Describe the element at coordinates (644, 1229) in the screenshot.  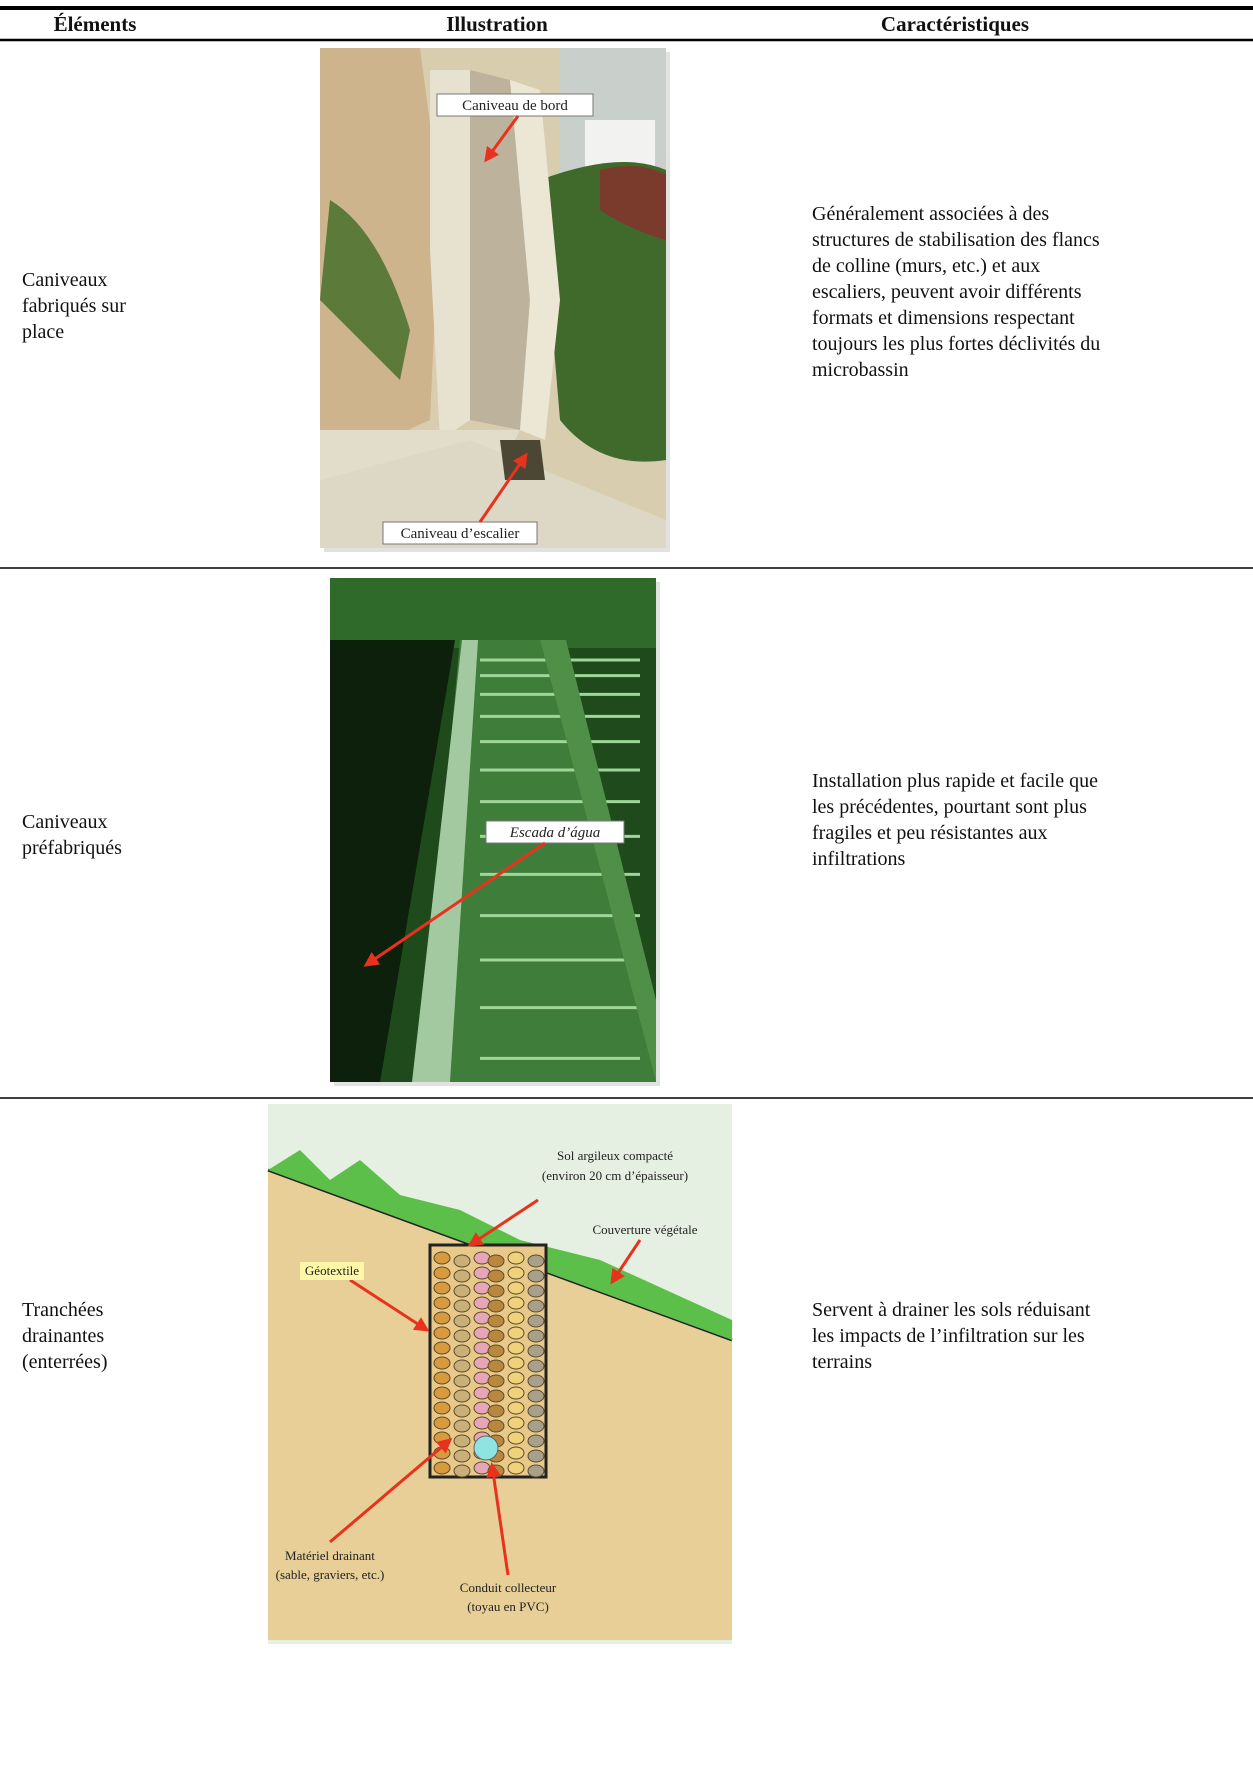
I see `diagram-label: Couverture végétale` at that location.